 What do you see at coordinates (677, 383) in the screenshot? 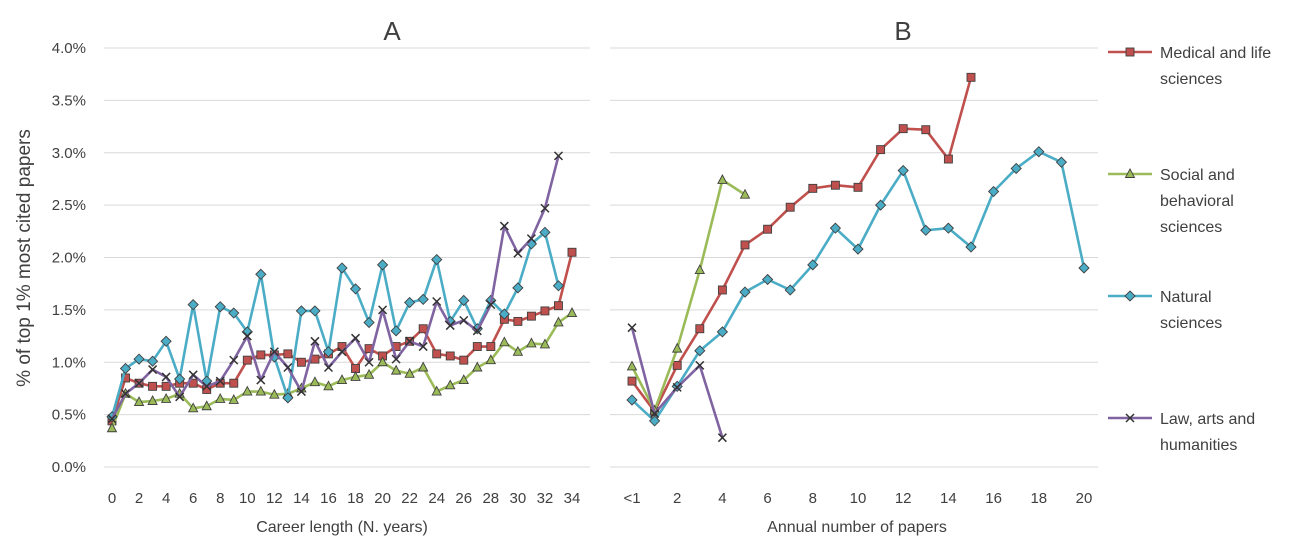
I see `series-law-arts-and-humanities` at bounding box center [677, 383].